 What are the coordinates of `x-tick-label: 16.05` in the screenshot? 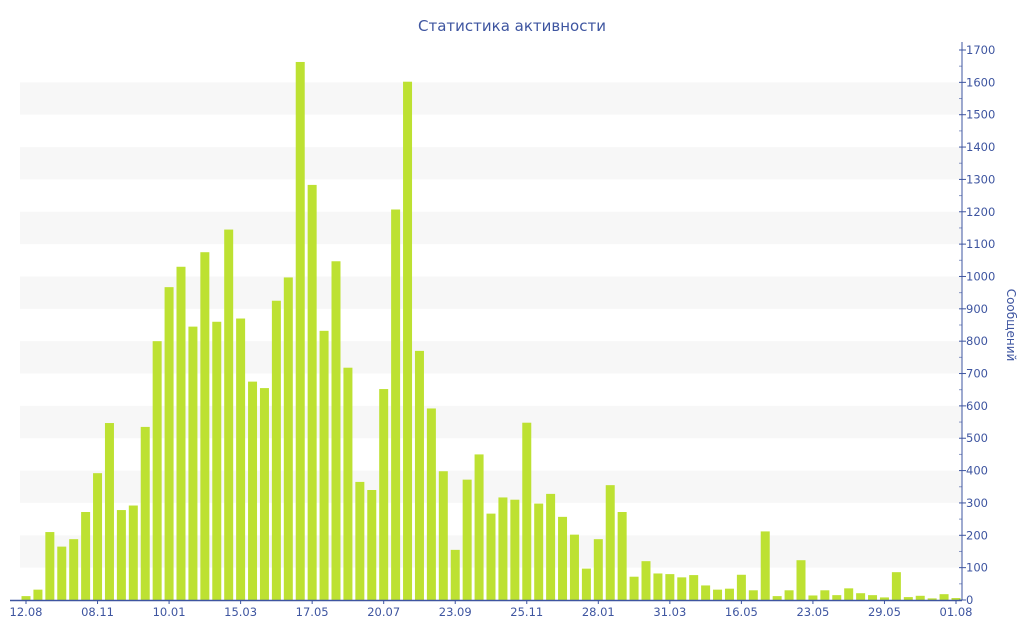 It's located at (741, 612).